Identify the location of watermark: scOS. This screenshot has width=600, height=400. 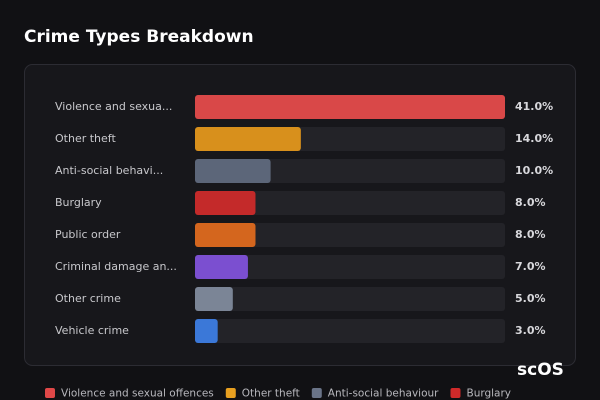
(540, 370).